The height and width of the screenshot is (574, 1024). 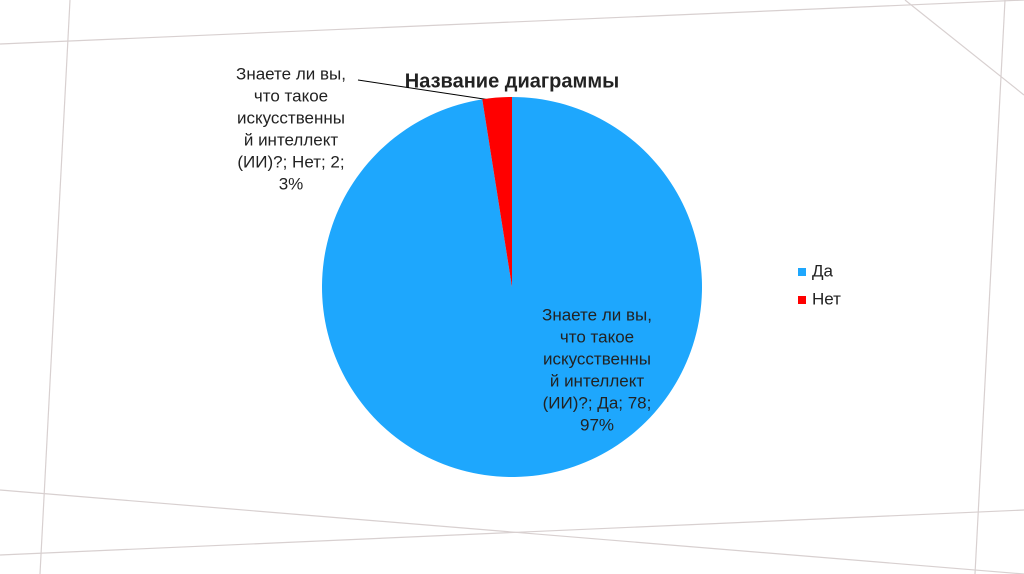 What do you see at coordinates (823, 270) in the screenshot?
I see `legend-label: Да` at bounding box center [823, 270].